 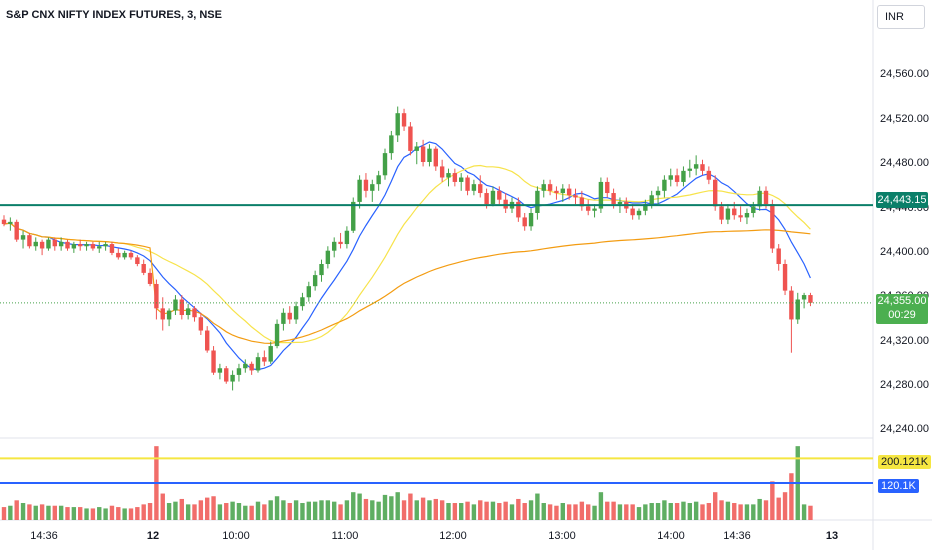 What do you see at coordinates (904, 251) in the screenshot?
I see `price-tick-label: 24,400.00` at bounding box center [904, 251].